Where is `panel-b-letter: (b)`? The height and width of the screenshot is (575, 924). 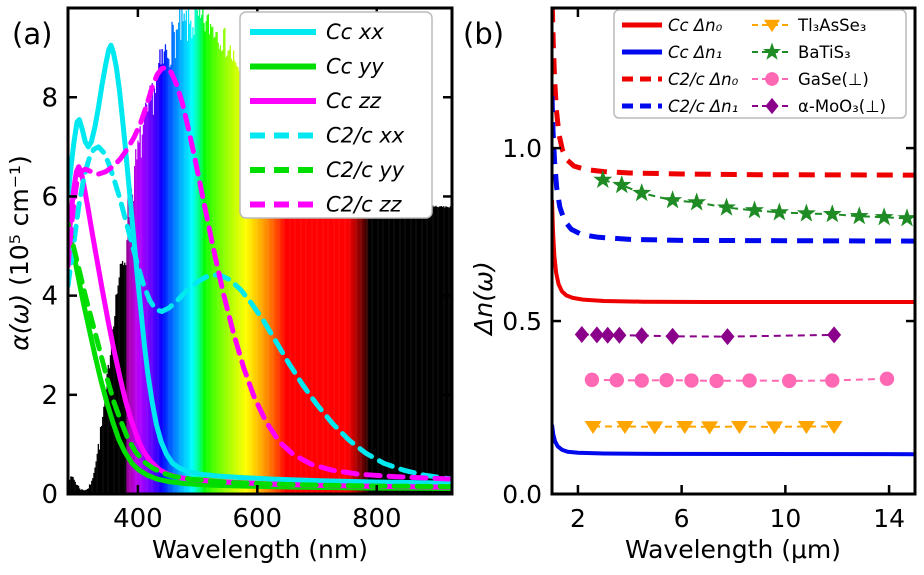 panel-b-letter: (b) is located at coordinates (483, 34).